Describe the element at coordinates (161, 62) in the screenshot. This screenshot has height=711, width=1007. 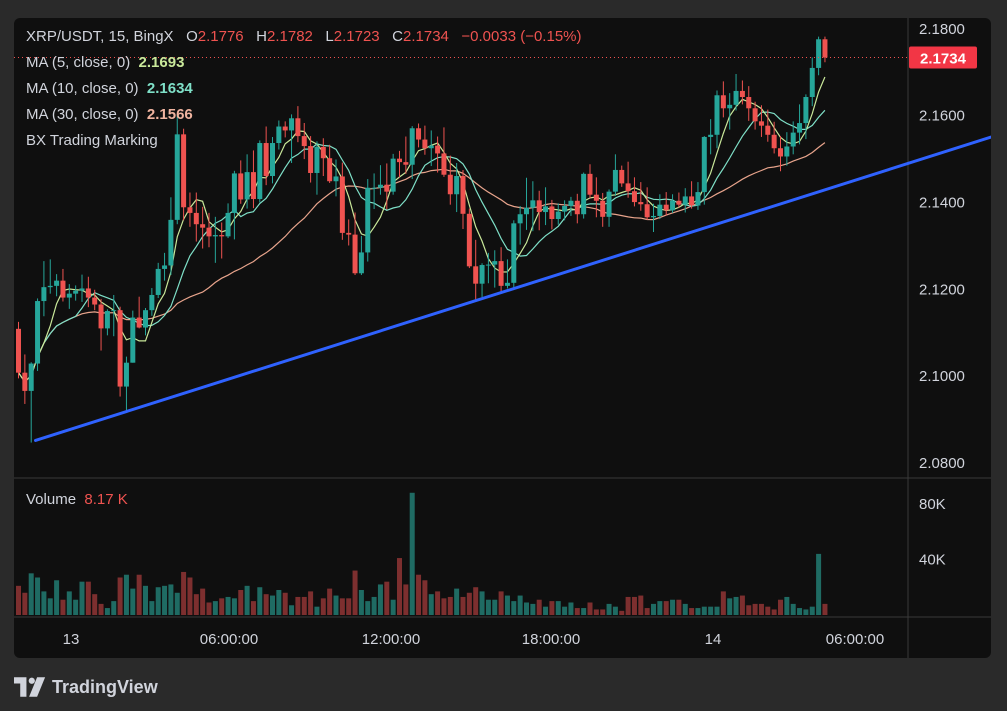
I see `ma5-value: 2.1693` at that location.